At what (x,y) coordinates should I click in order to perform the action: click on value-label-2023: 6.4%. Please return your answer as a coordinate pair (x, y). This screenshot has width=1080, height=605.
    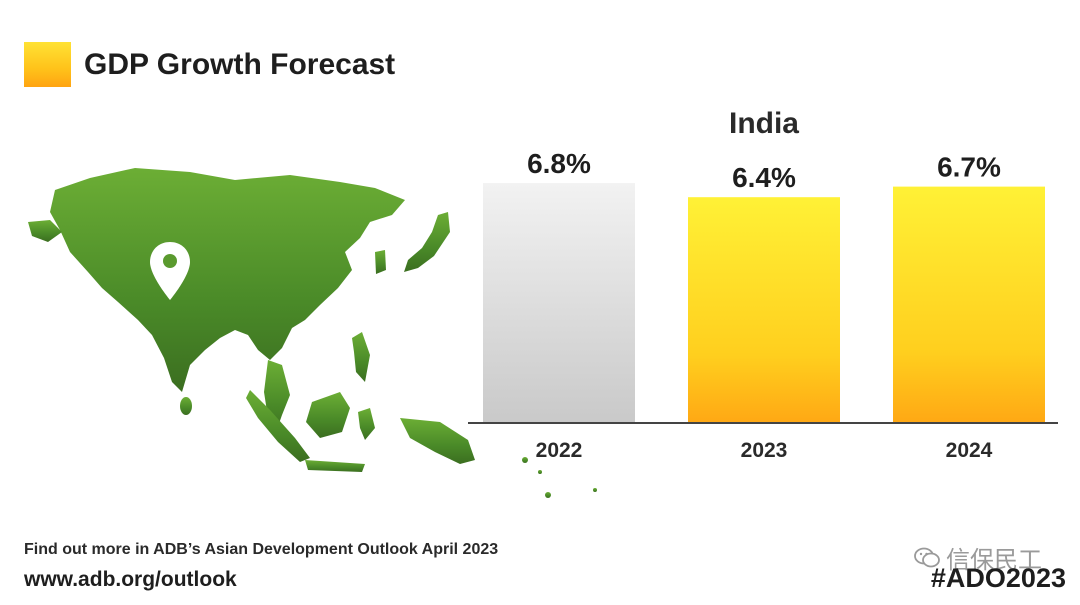
    Looking at the image, I should click on (764, 177).